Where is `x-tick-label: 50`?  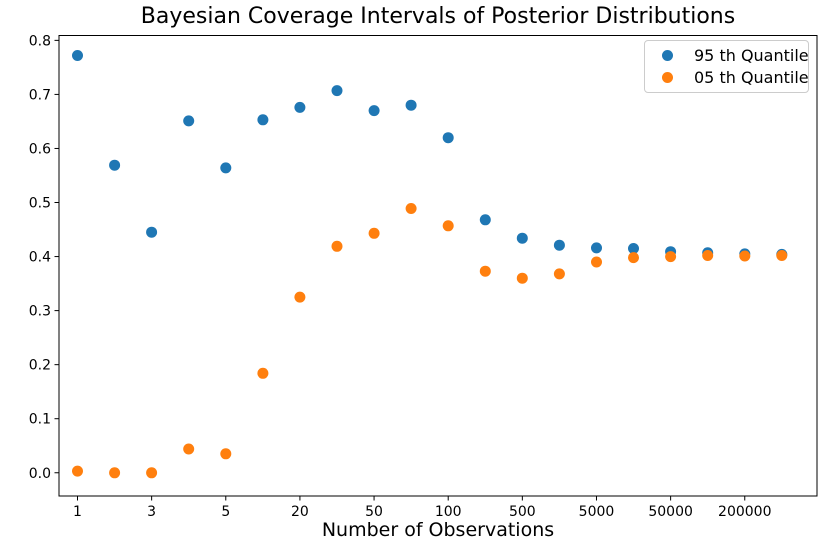
x-tick-label: 50 is located at coordinates (374, 512).